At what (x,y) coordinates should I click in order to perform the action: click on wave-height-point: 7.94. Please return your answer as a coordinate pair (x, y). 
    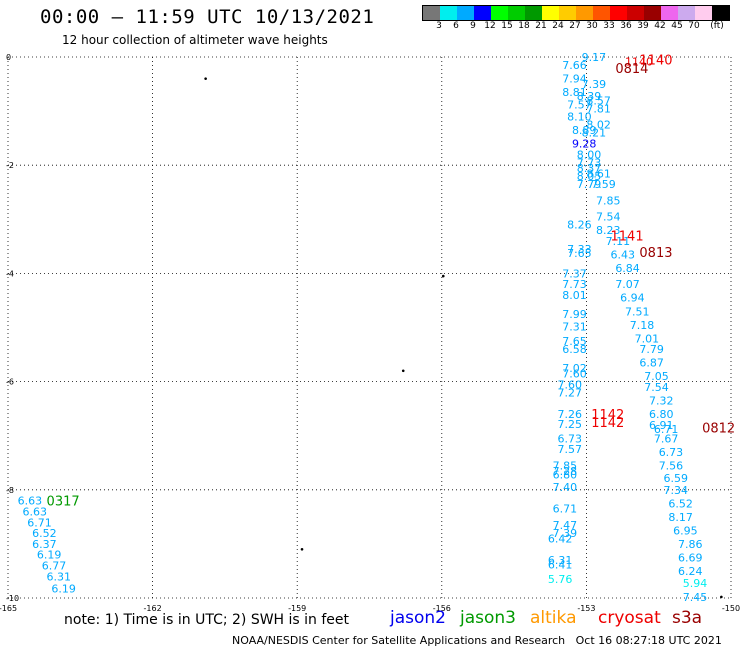
    Looking at the image, I should click on (574, 79).